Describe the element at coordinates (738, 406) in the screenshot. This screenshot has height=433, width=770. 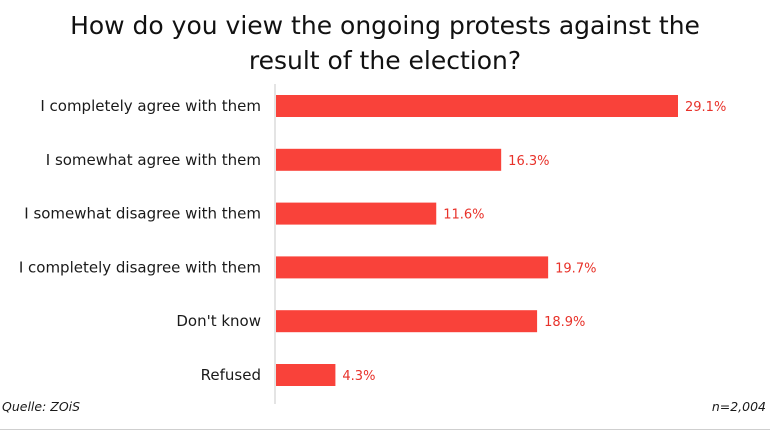
I see `sample-size-note: n=2,004` at that location.